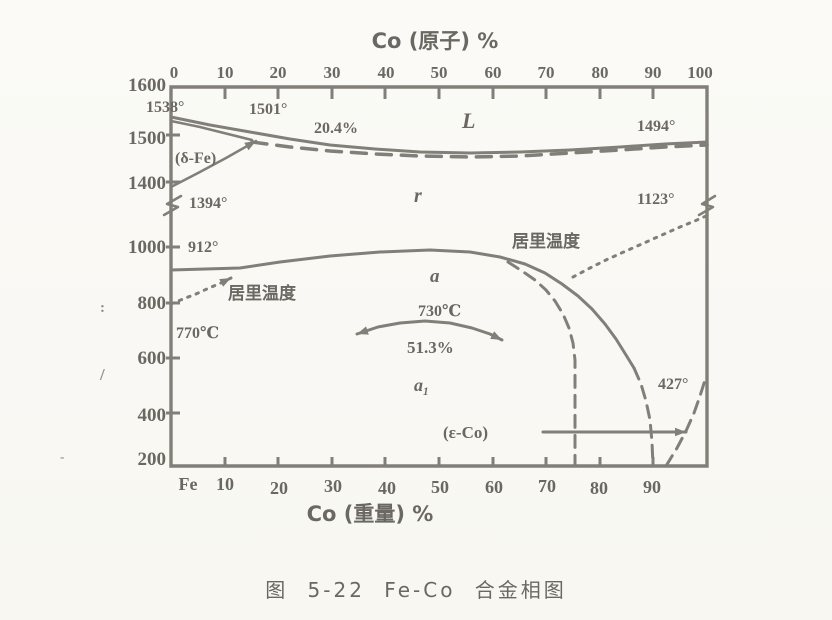 The width and height of the screenshot is (832, 620). What do you see at coordinates (656, 199) in the screenshot?
I see `label-point-1123: 1123°` at bounding box center [656, 199].